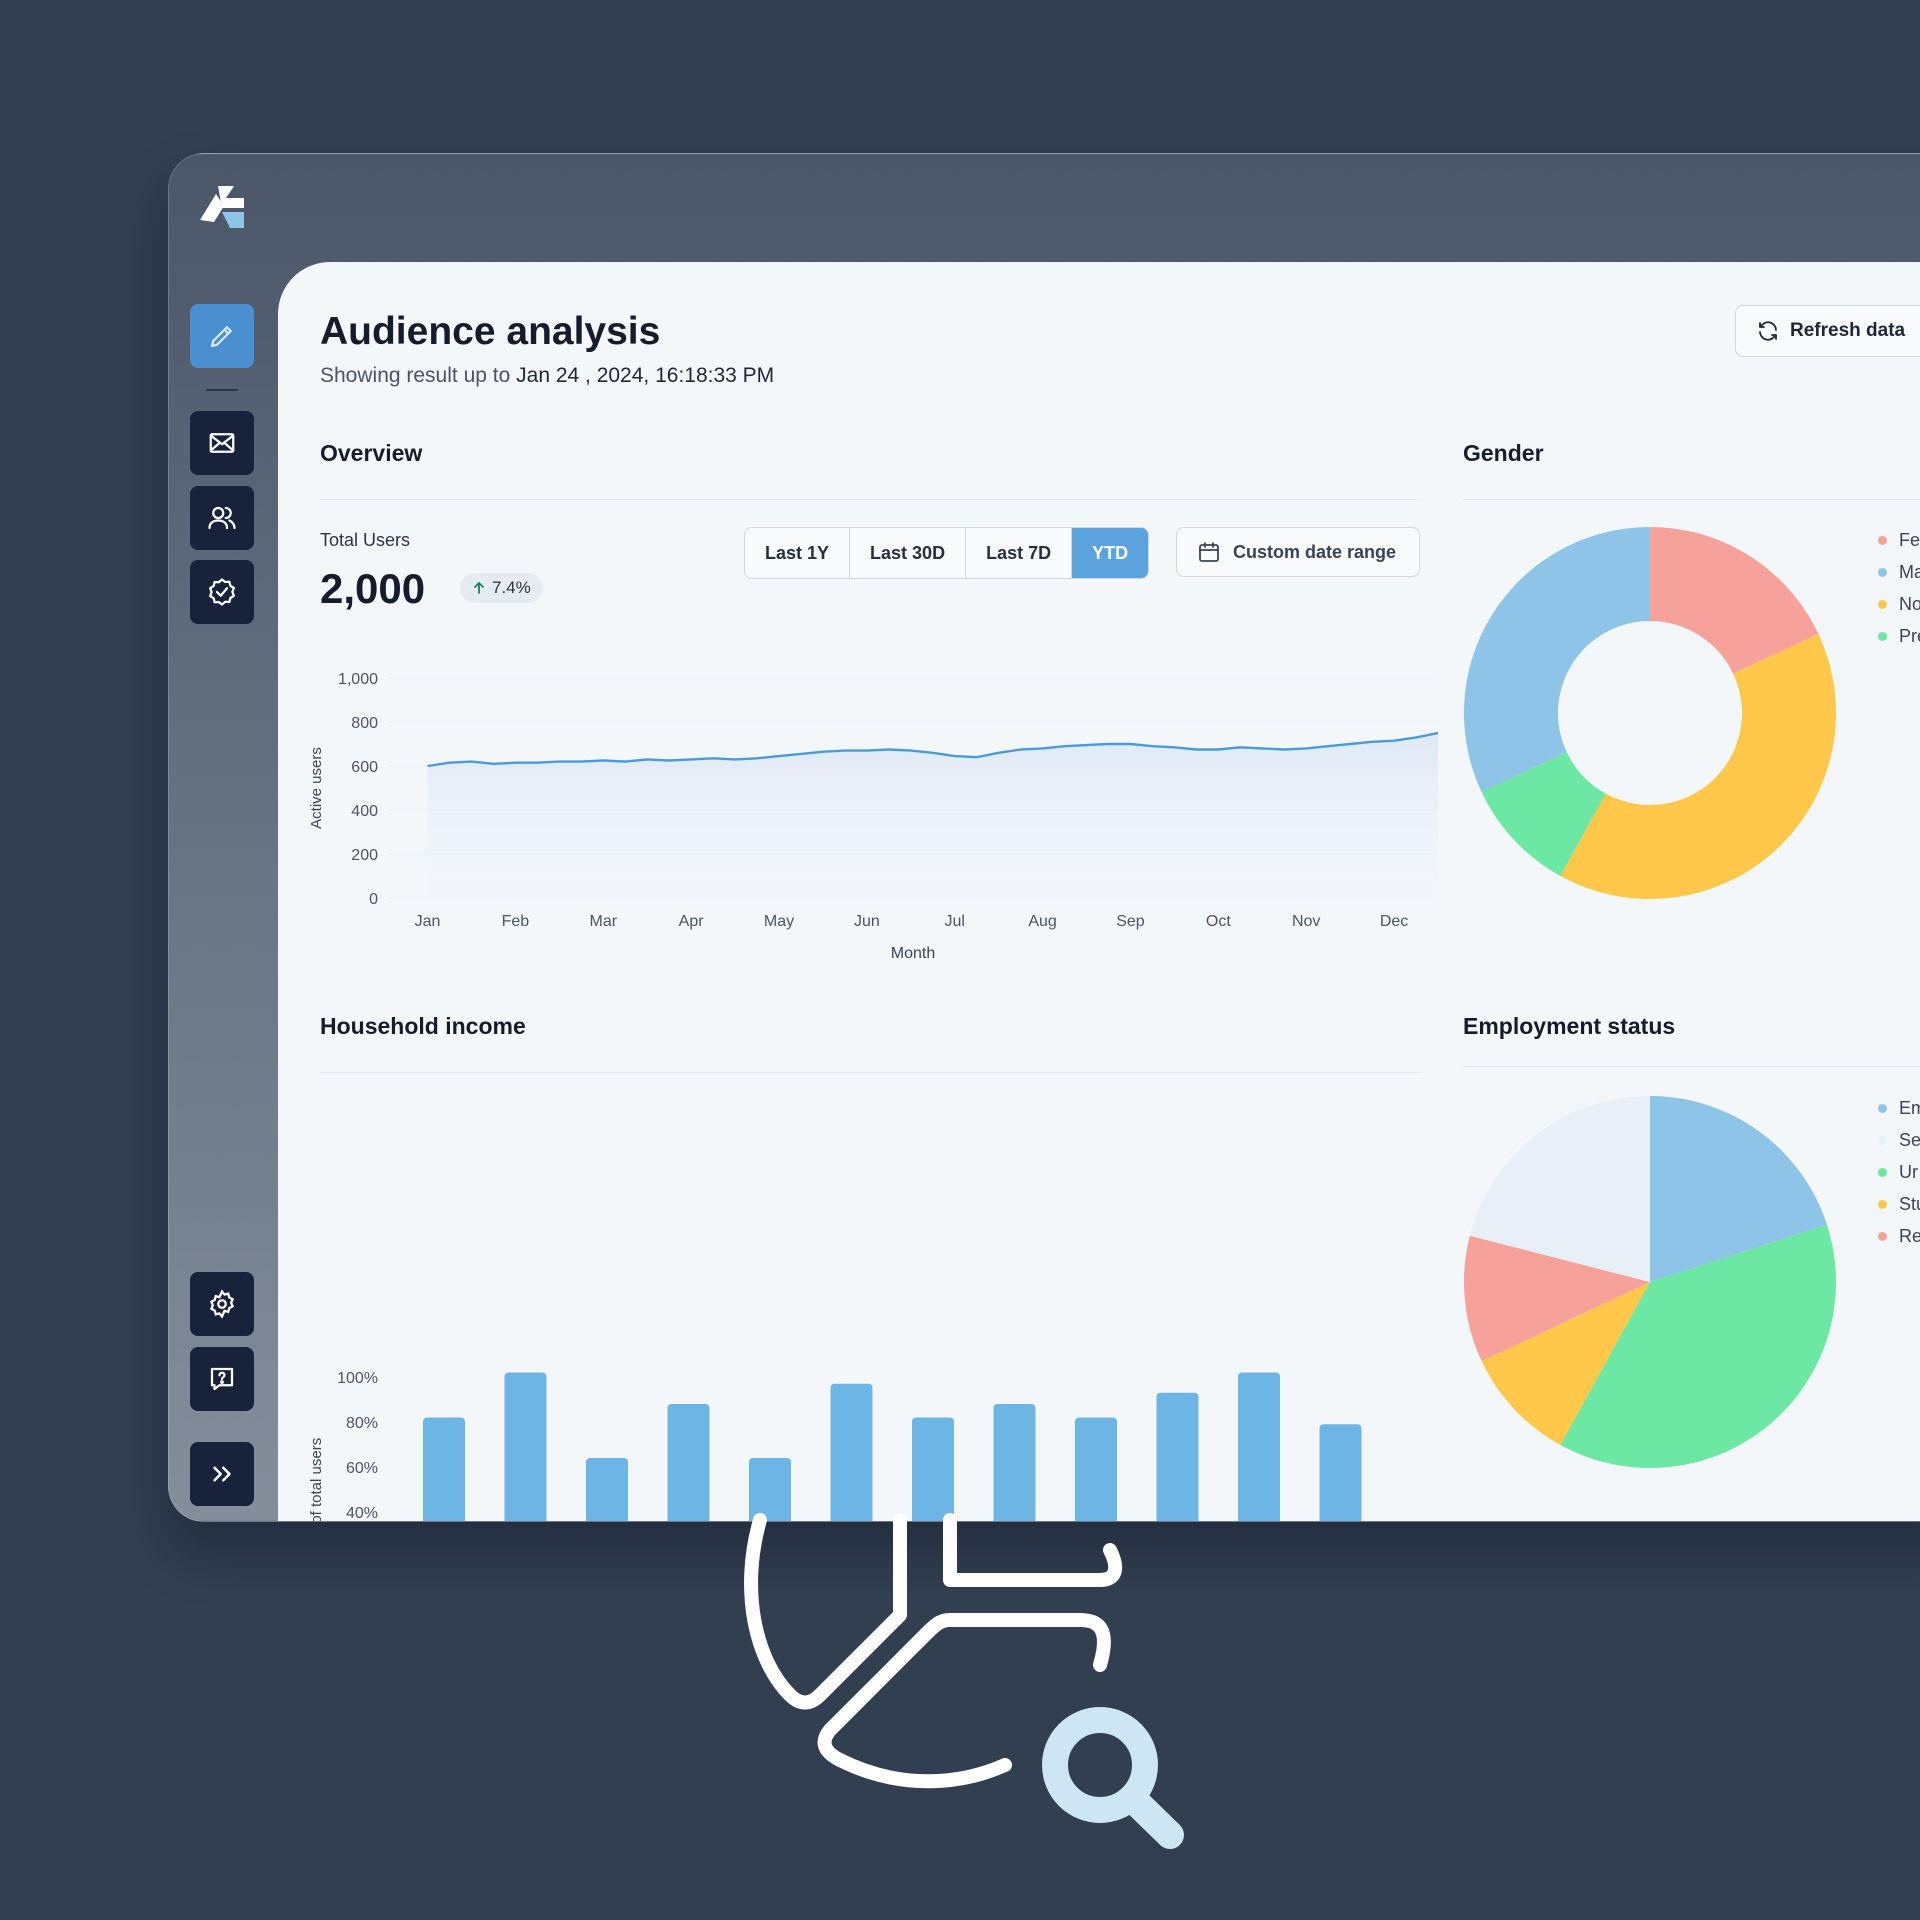  I want to click on sidebar-divider, so click(222, 390).